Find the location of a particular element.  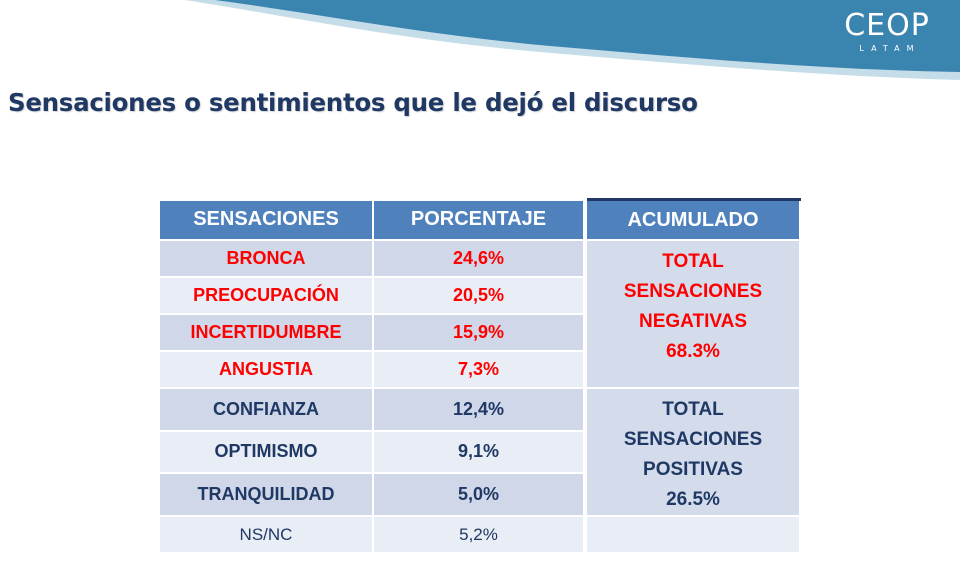

negative-total-line: TOTAL is located at coordinates (693, 261).